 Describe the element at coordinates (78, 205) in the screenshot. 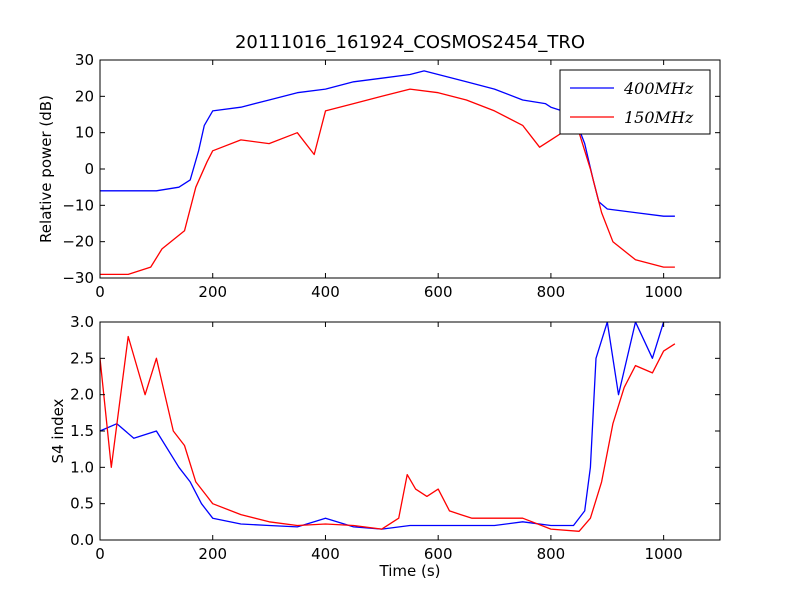

I see `y-tick-label: −10` at that location.